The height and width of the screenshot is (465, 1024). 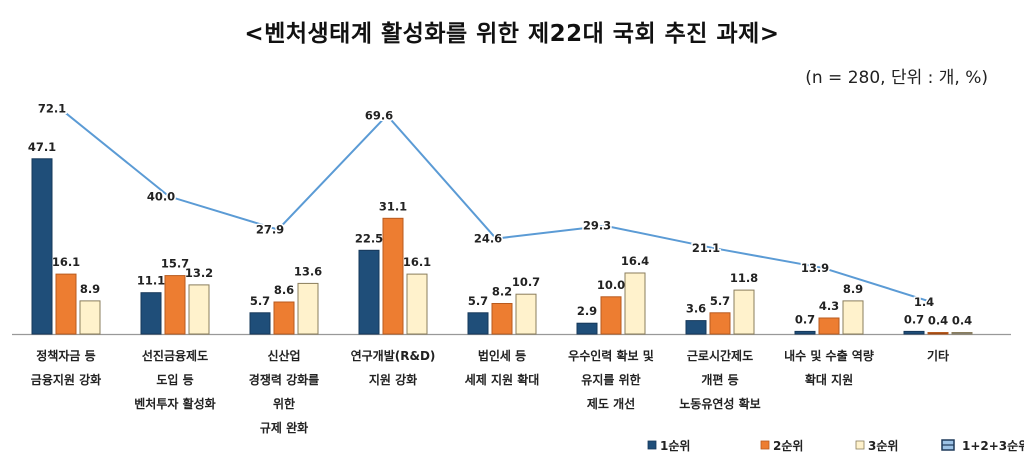 I want to click on bar-value-label: 22.5, so click(x=369, y=238).